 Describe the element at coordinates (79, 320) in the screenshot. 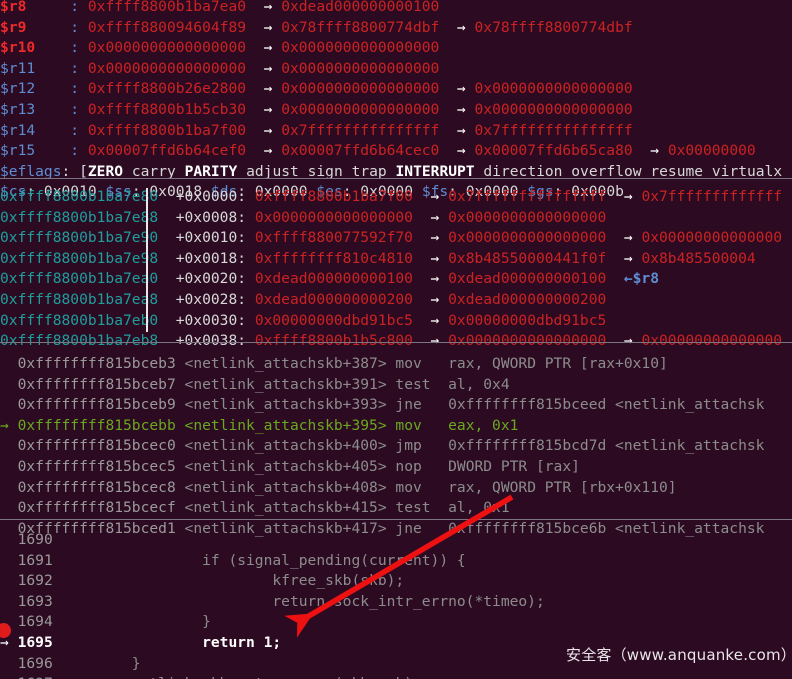

I see `stack-address: 0xffff8800b1ba7eb0` at that location.